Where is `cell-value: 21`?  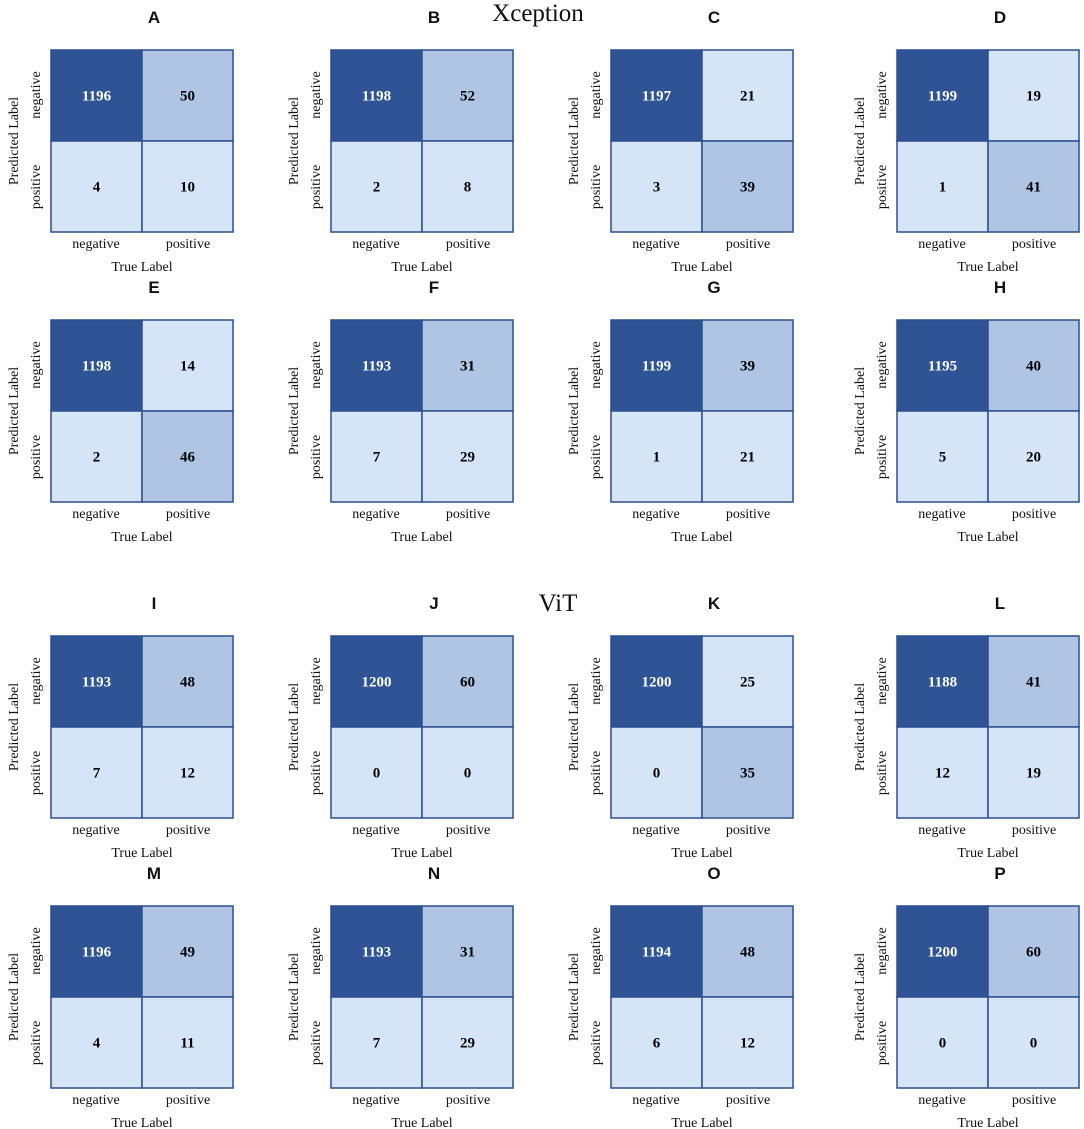 cell-value: 21 is located at coordinates (747, 97).